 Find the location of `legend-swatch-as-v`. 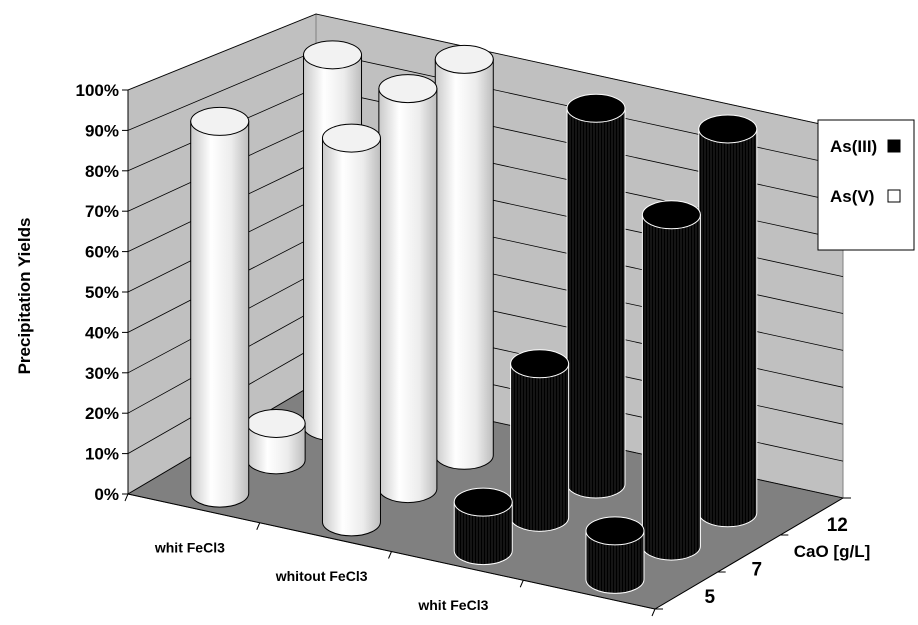

legend-swatch-as-v is located at coordinates (894, 196).